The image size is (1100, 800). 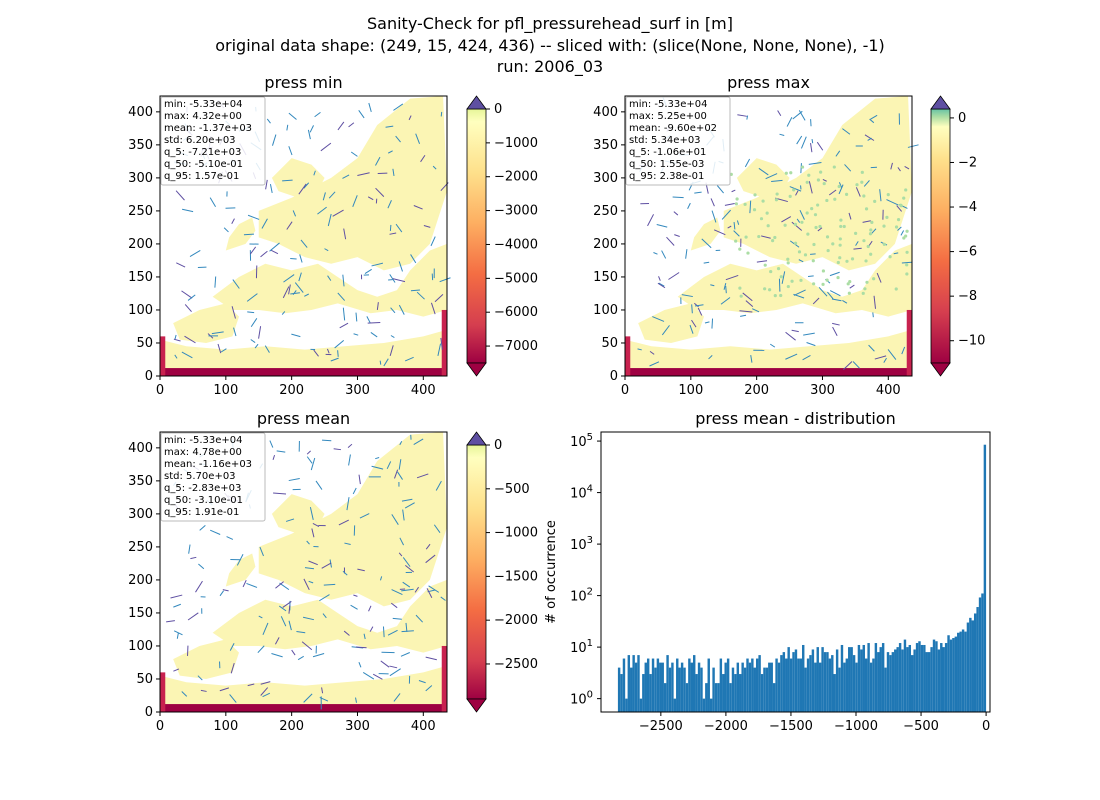 I want to click on land-north-east, so click(x=352, y=183).